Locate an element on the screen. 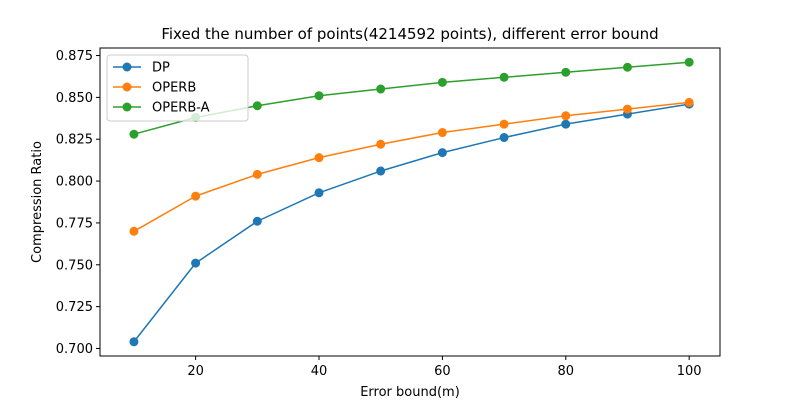 The image size is (800, 400). x-tick-label: 100 is located at coordinates (689, 371).